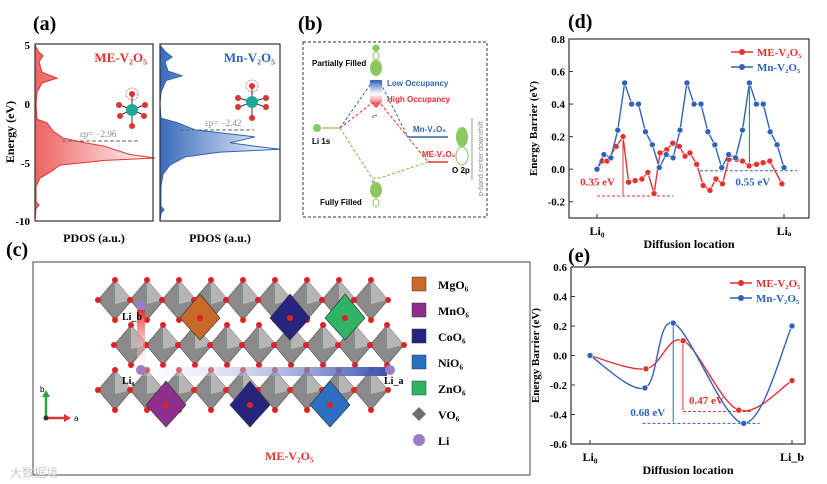 Image resolution: width=827 pixels, height=484 pixels. Describe the element at coordinates (691, 373) in the screenshot. I see `series-line` at that location.